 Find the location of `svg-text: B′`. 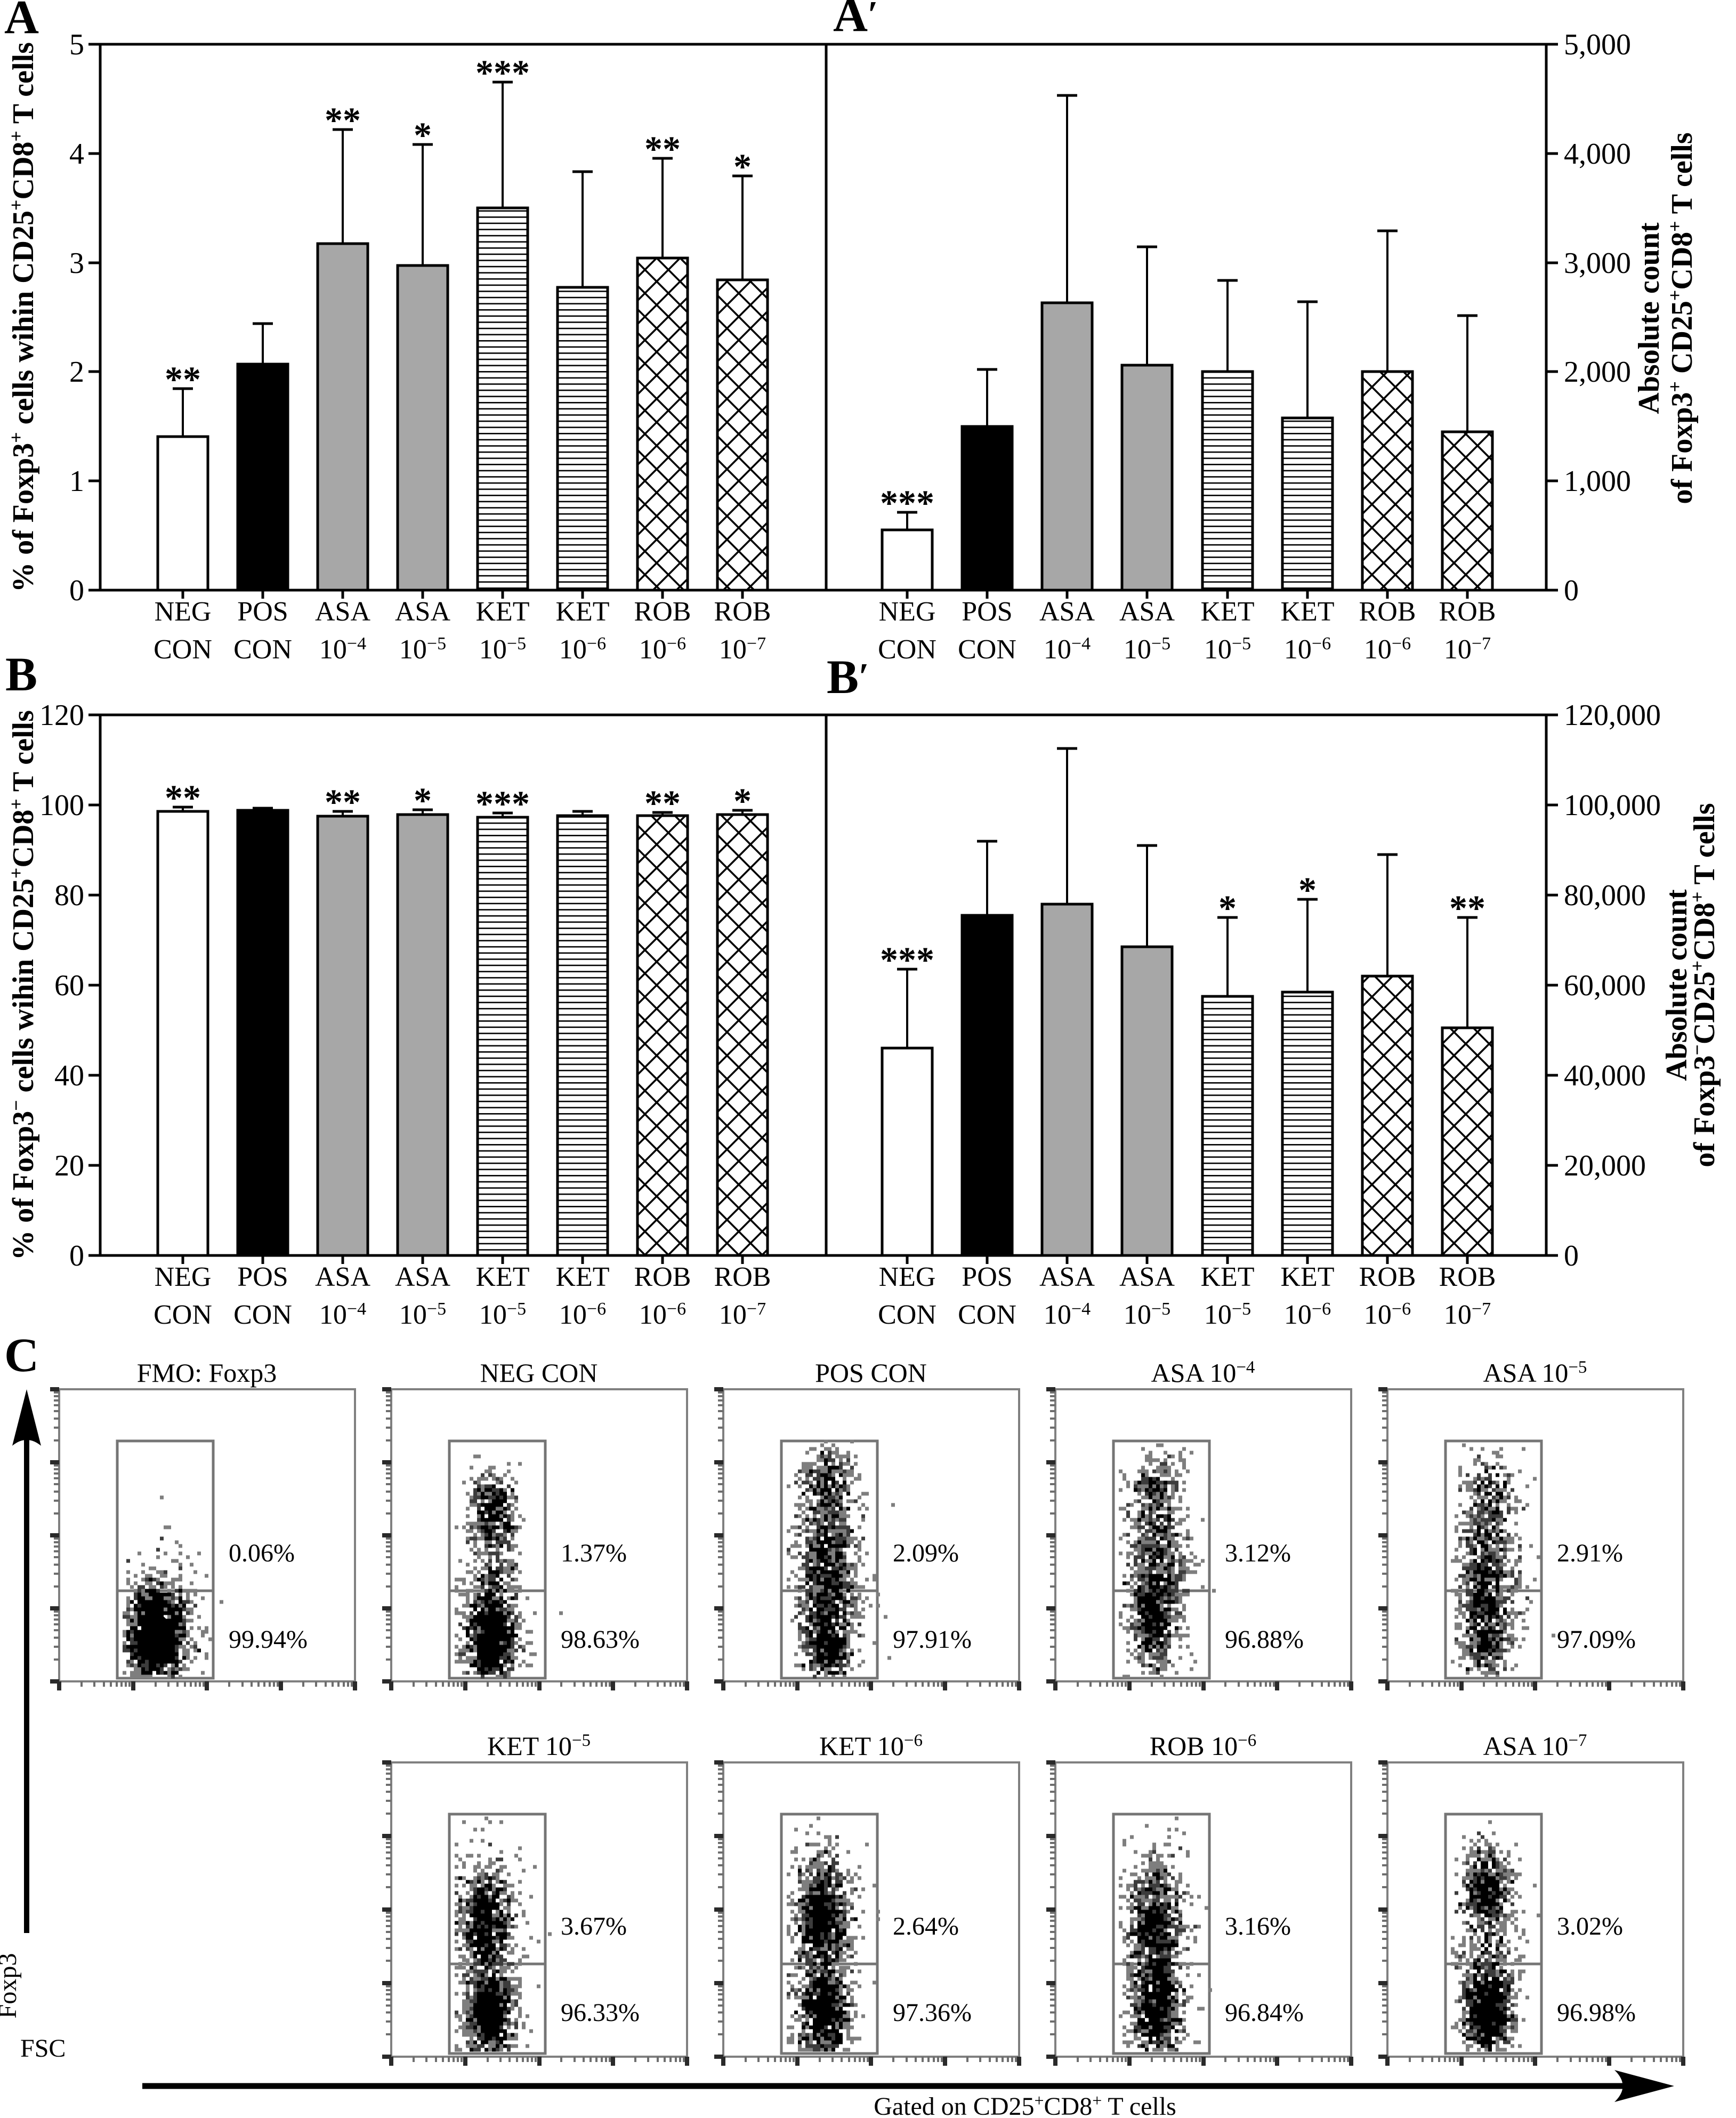

svg-text: B′ is located at coordinates (848, 677).